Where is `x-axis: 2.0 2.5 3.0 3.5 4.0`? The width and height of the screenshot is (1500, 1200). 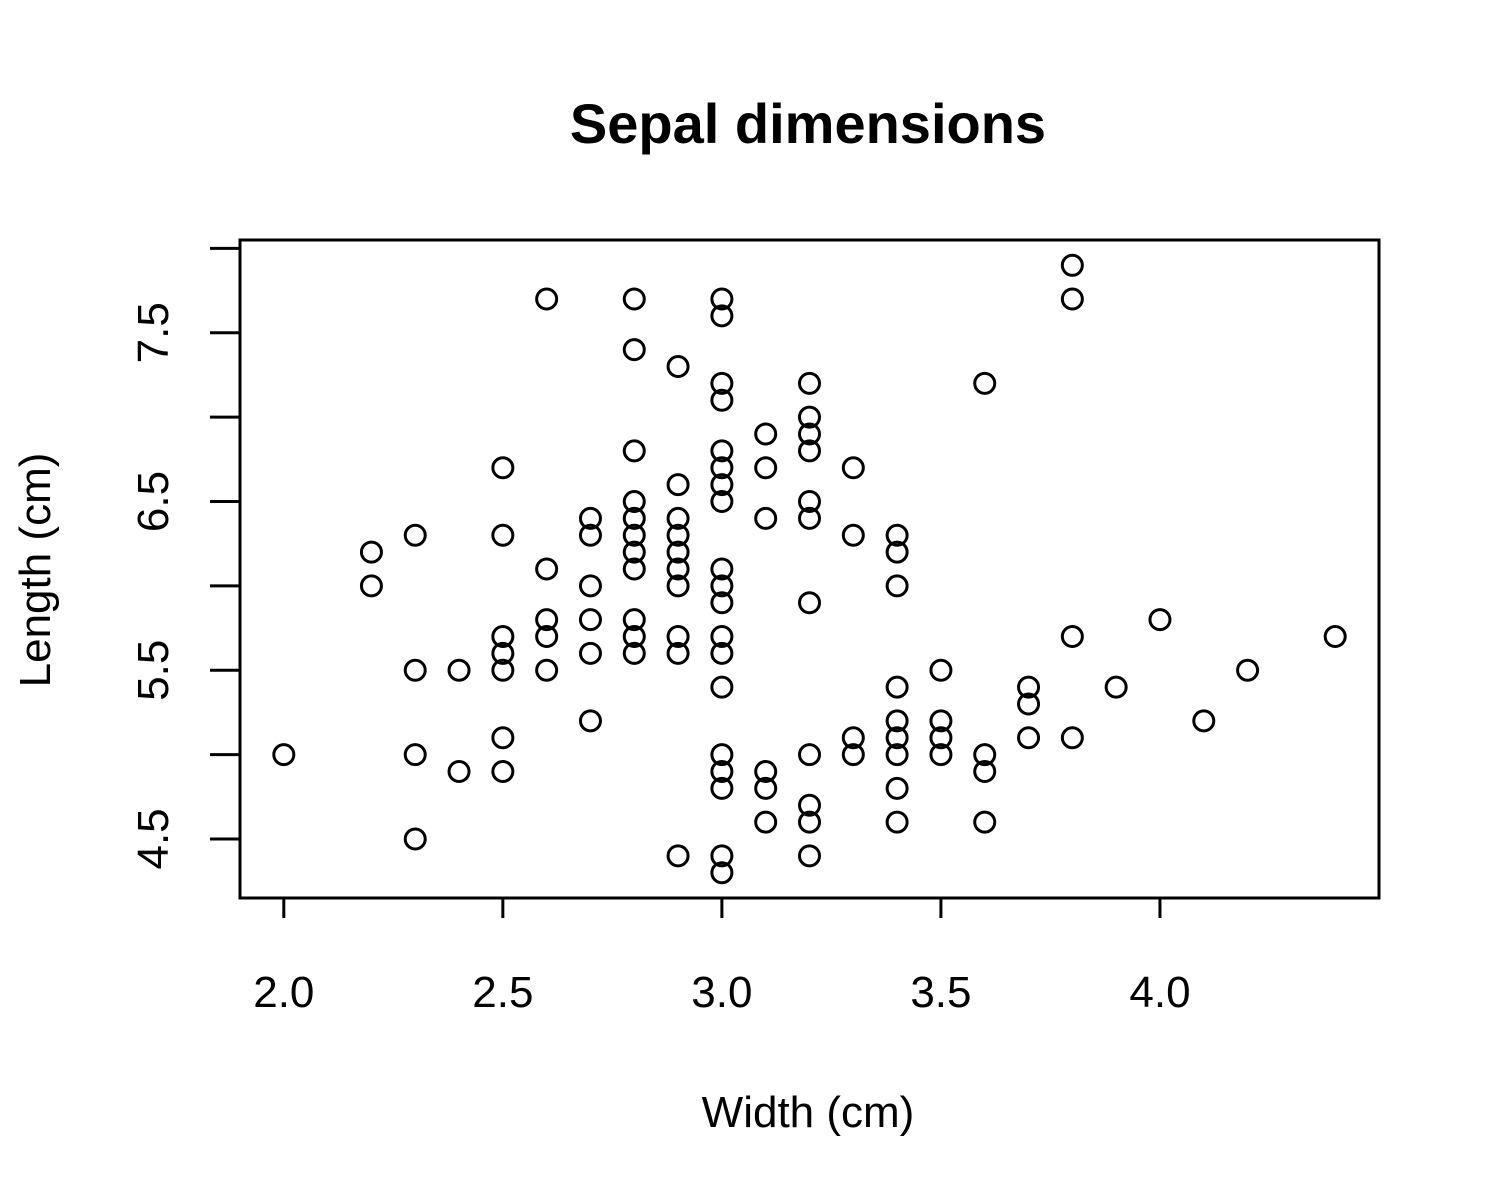
x-axis: 2.0 2.5 3.0 3.5 4.0 is located at coordinates (722, 956).